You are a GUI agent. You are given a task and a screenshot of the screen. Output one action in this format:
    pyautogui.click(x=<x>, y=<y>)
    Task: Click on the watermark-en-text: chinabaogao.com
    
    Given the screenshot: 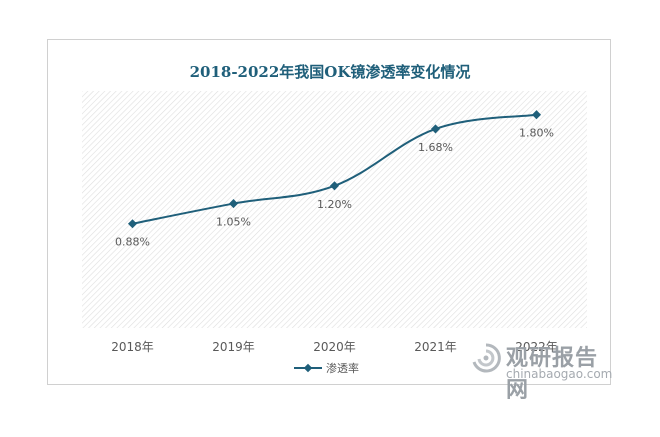 What is the action you would take?
    pyautogui.click(x=559, y=374)
    